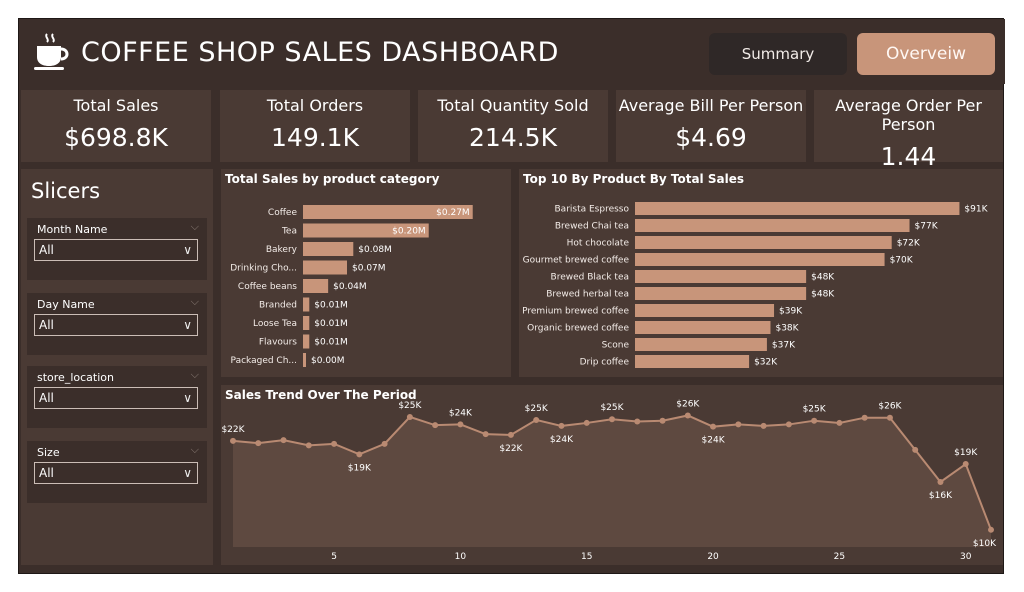  Describe the element at coordinates (576, 261) in the screenshot. I see `category-label: Gourmet brewed coffee` at that location.